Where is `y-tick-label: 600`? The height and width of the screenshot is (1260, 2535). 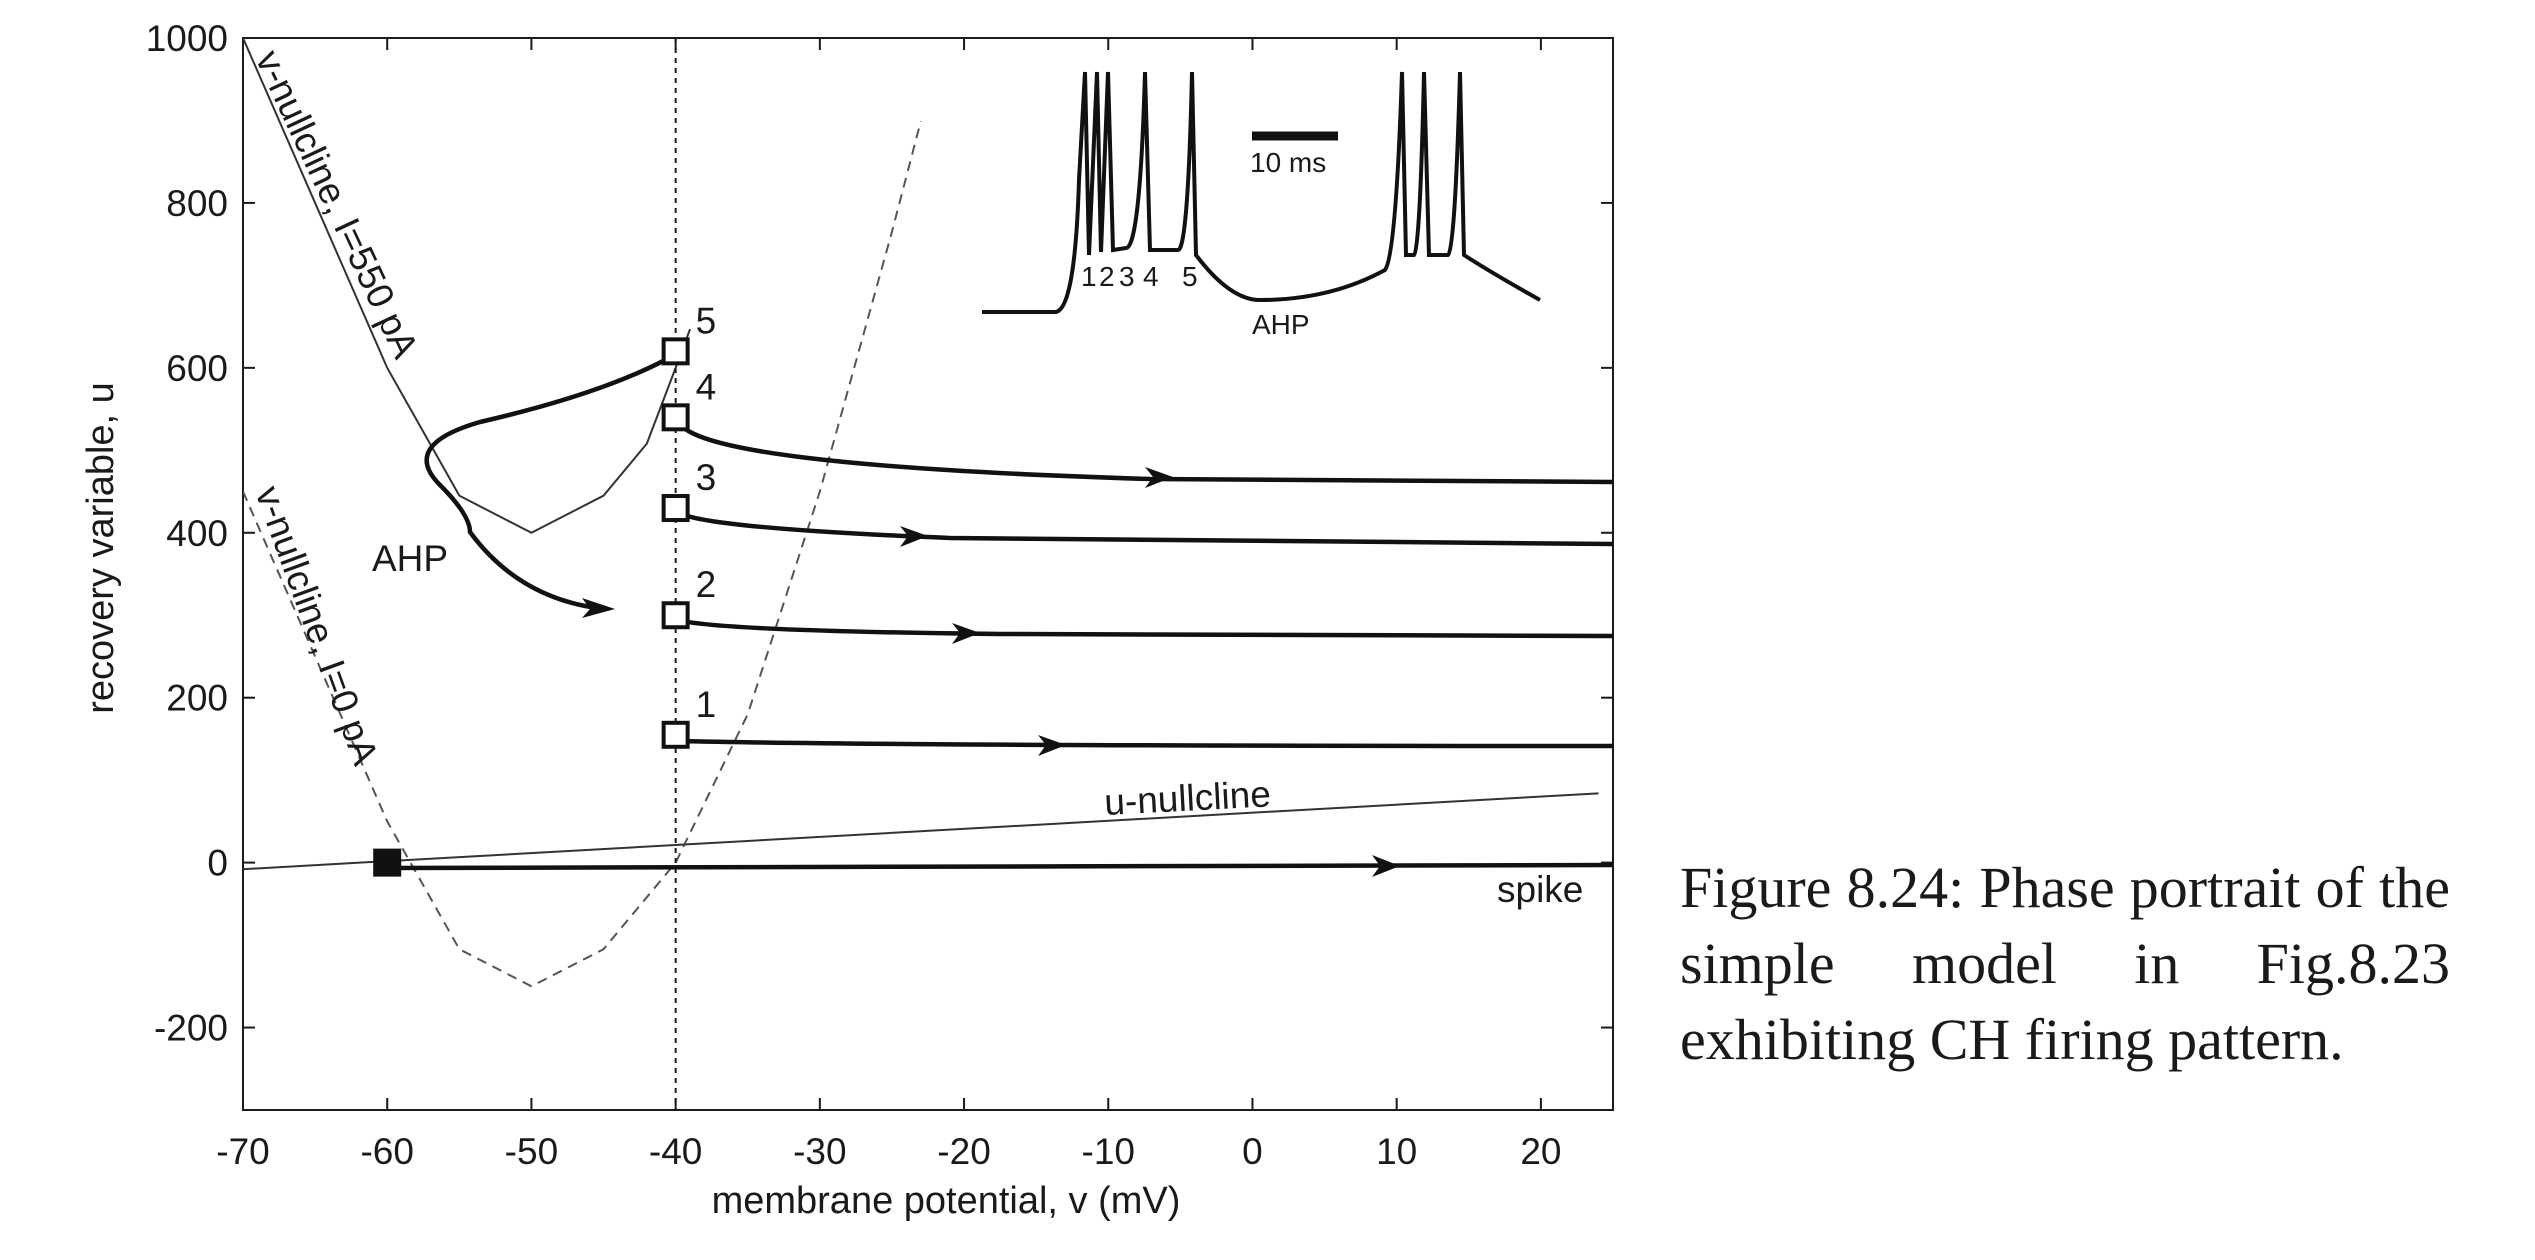 y-tick-label: 600 is located at coordinates (197, 368).